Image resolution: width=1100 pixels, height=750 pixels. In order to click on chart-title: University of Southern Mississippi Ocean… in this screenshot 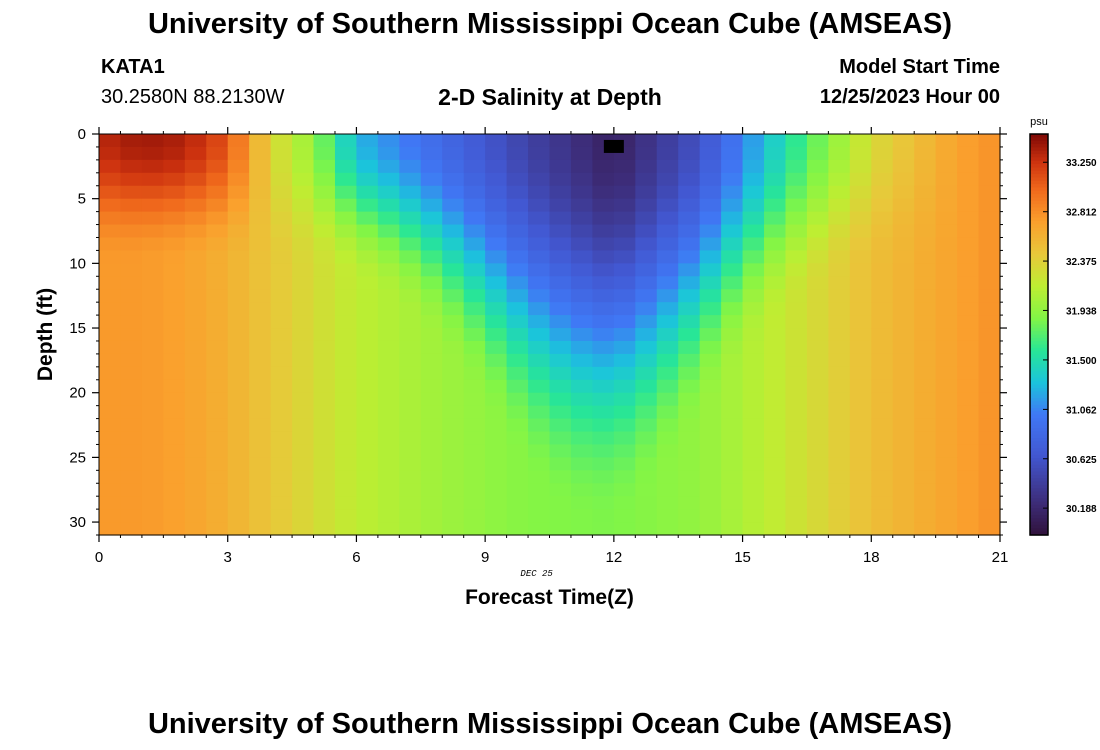, I will do `click(550, 24)`.